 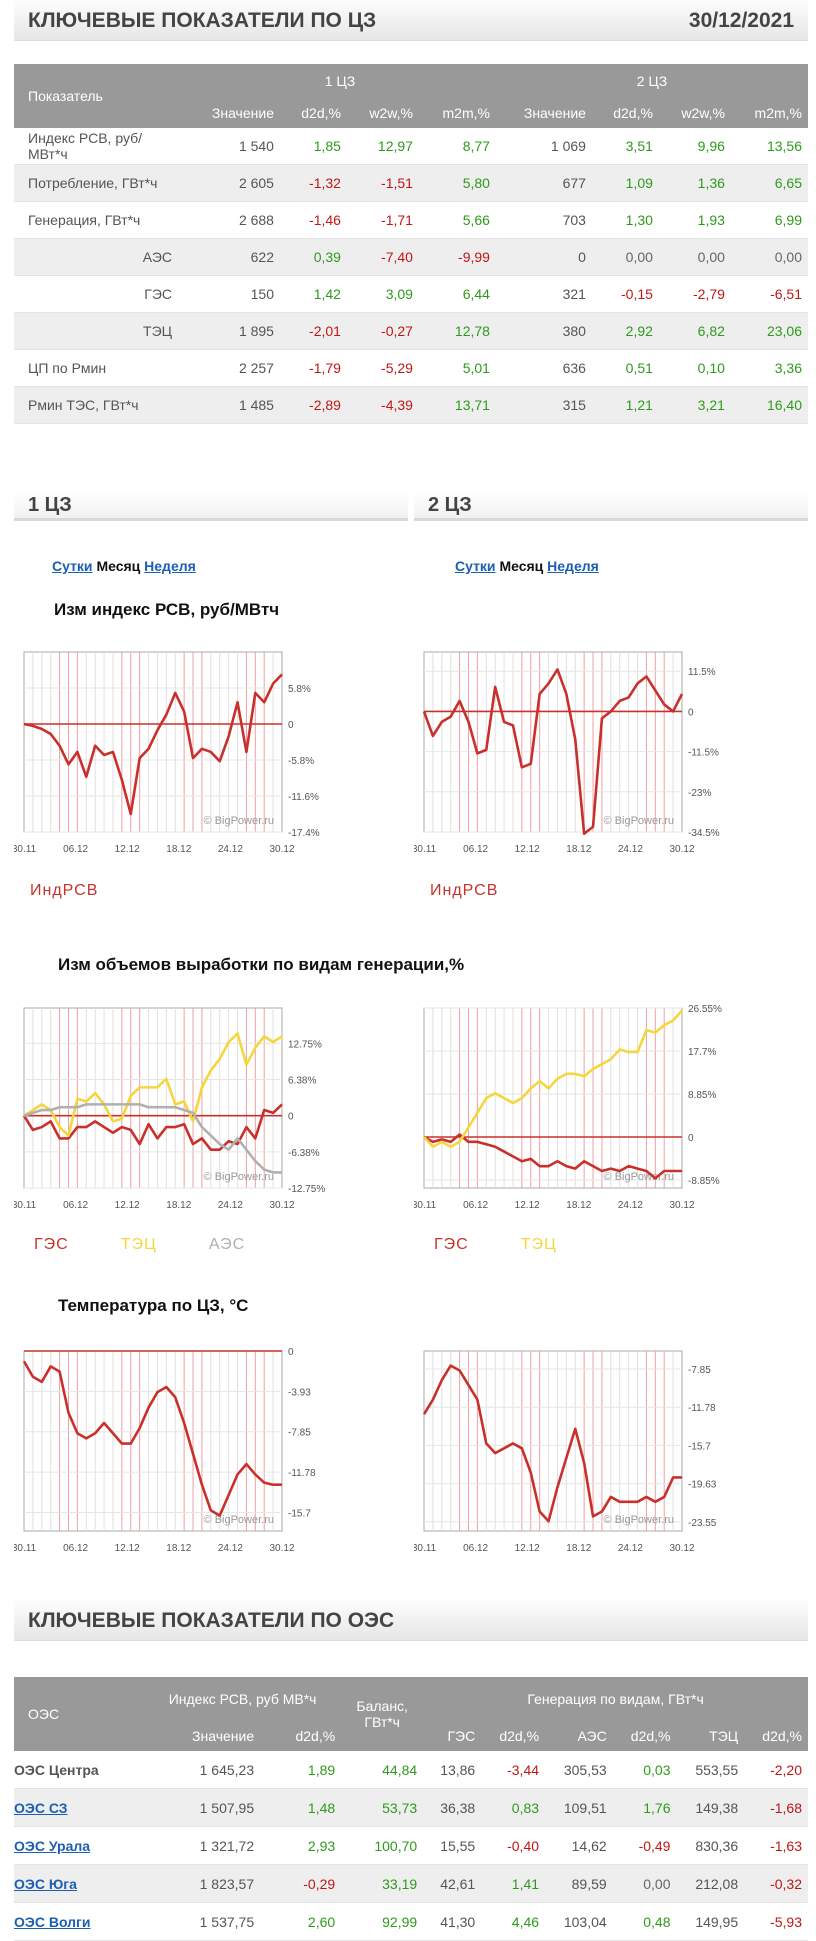 I want to click on page-title: КЛЮЧЕВЫЕ ПОКАЗАТЕЛИ ПО ЦЗ, so click(x=202, y=20).